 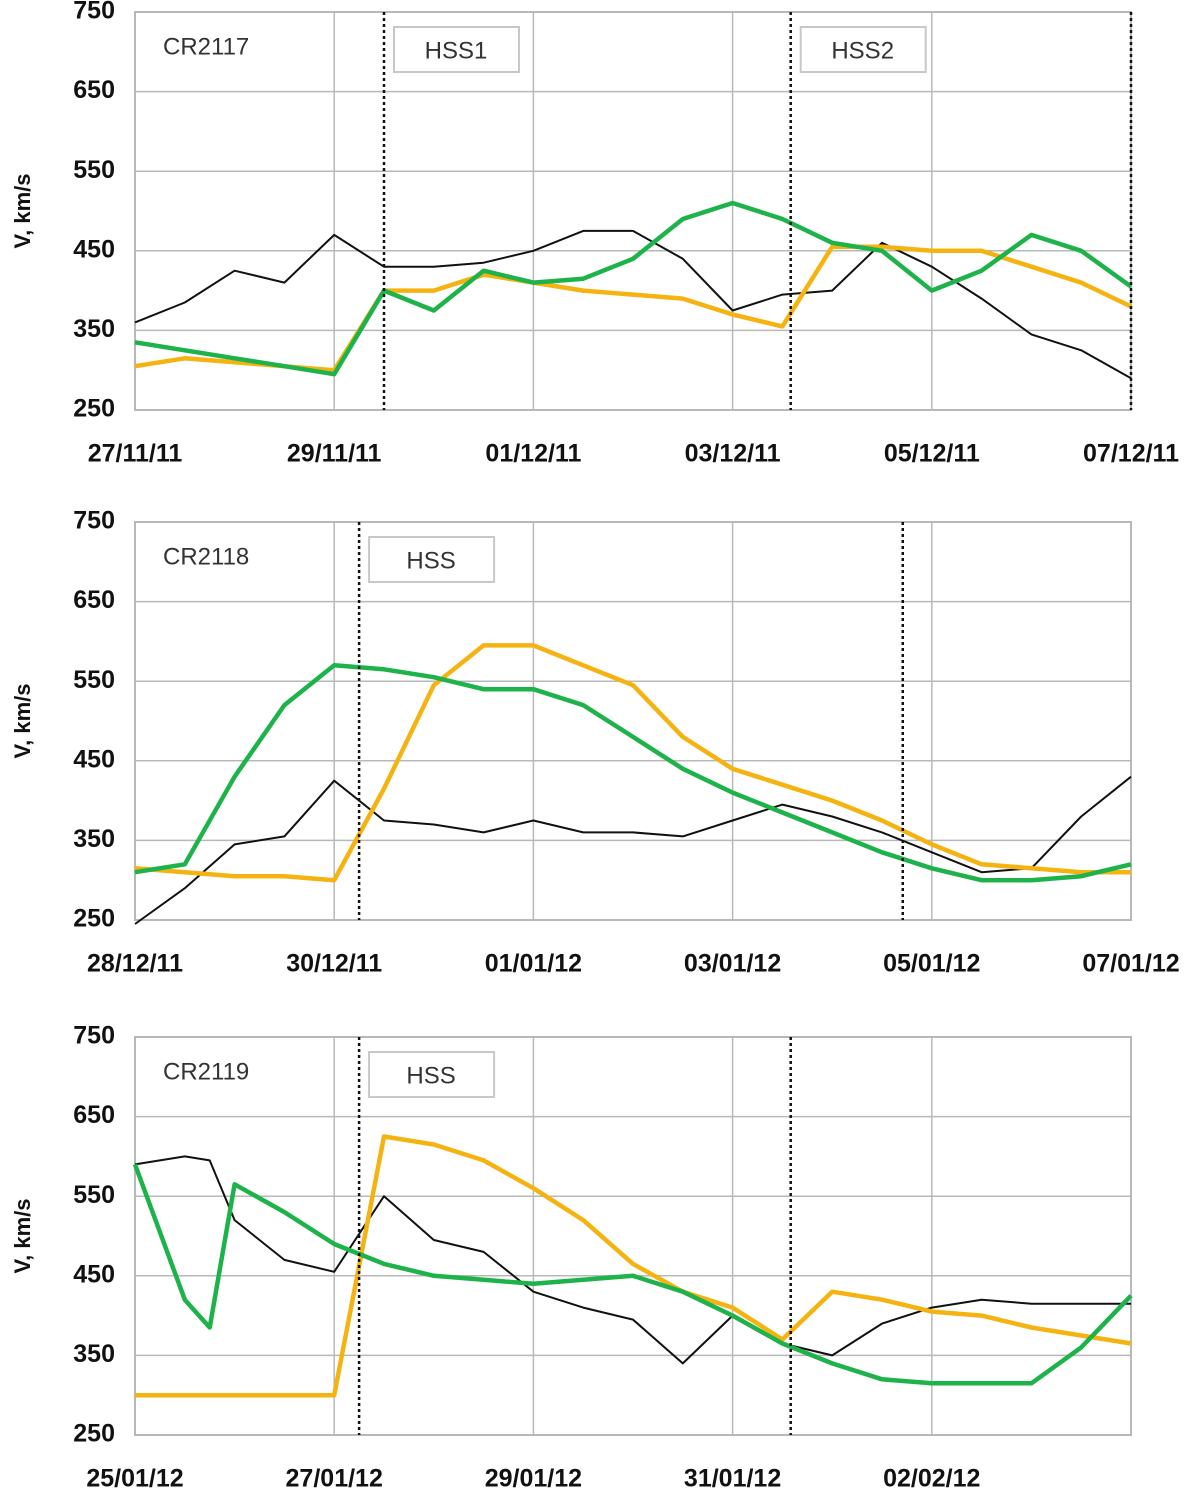 What do you see at coordinates (206, 1071) in the screenshot?
I see `panel-label: CR2119` at bounding box center [206, 1071].